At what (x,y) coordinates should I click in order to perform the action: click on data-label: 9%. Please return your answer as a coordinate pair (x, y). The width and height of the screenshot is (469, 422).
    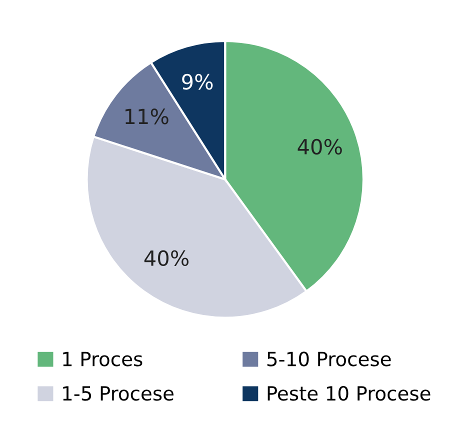
    Looking at the image, I should click on (197, 82).